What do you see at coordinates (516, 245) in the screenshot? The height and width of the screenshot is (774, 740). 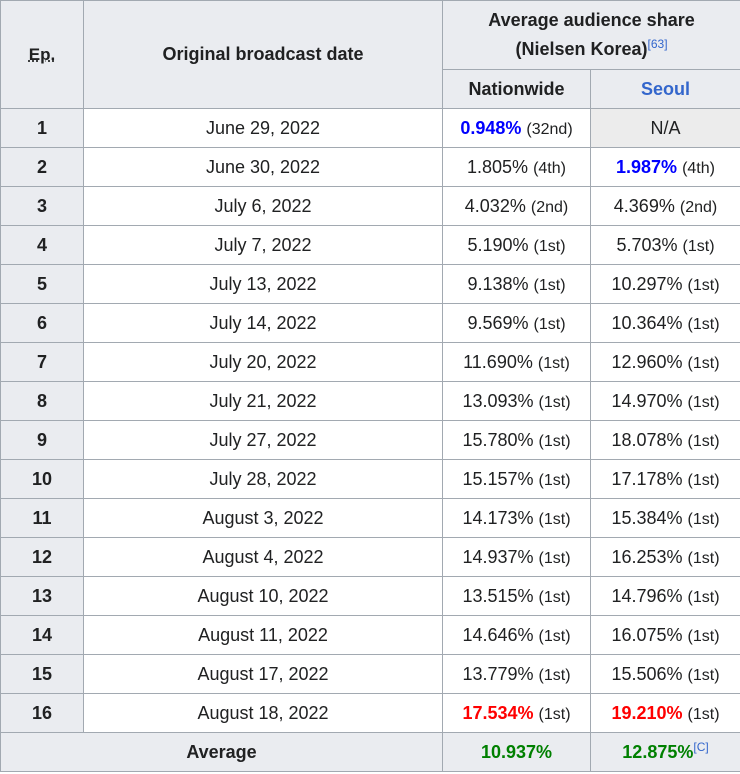 I see `nationwide-share: 5.190% (1st)` at bounding box center [516, 245].